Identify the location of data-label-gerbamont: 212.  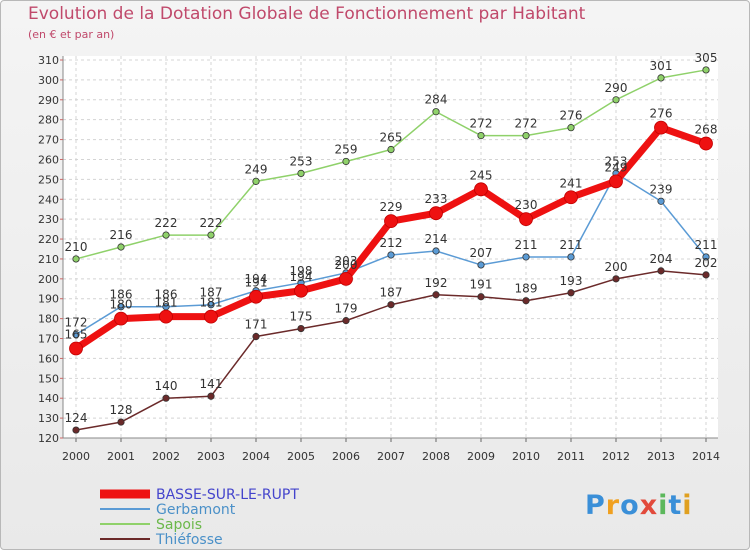
(391, 243).